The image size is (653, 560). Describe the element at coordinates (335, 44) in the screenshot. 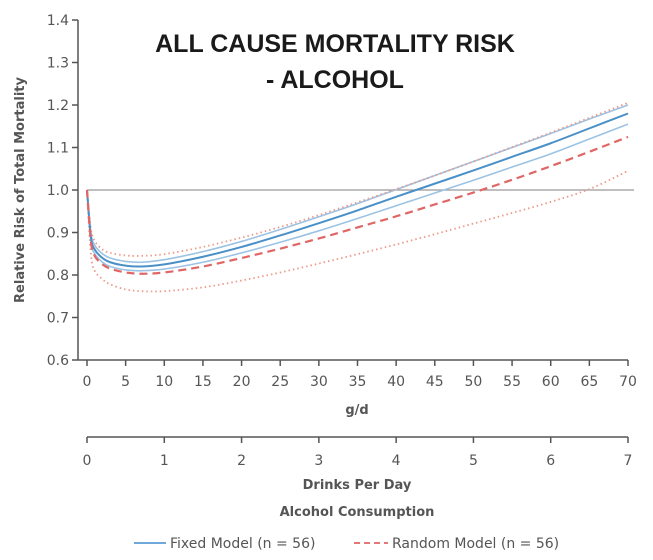

I see `chart-title: ALL CAUSE MORTALITY RISK` at that location.